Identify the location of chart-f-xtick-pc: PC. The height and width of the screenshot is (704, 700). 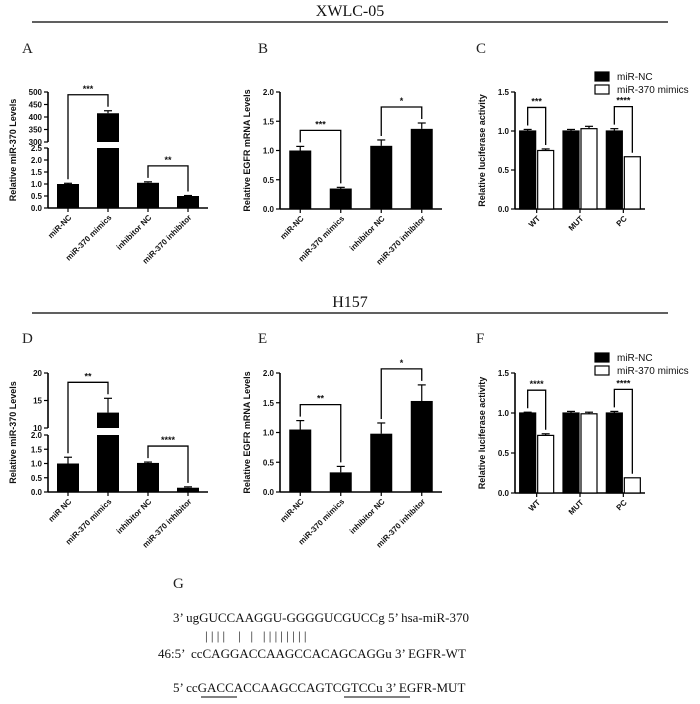
(622, 505).